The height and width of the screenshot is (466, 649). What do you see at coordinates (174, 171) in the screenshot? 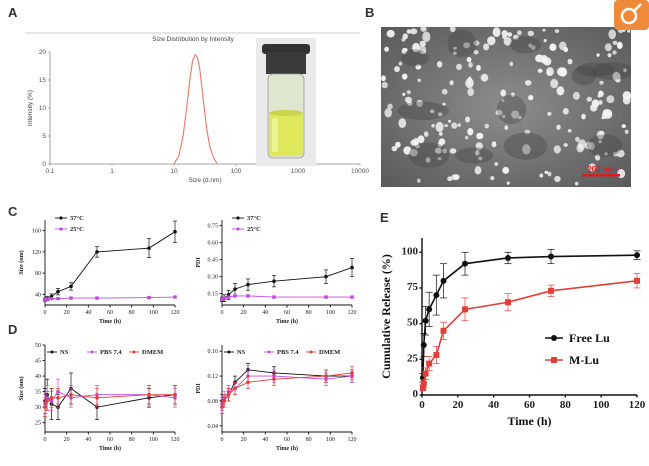
I see `panel-a-x-tick-label: 10` at bounding box center [174, 171].